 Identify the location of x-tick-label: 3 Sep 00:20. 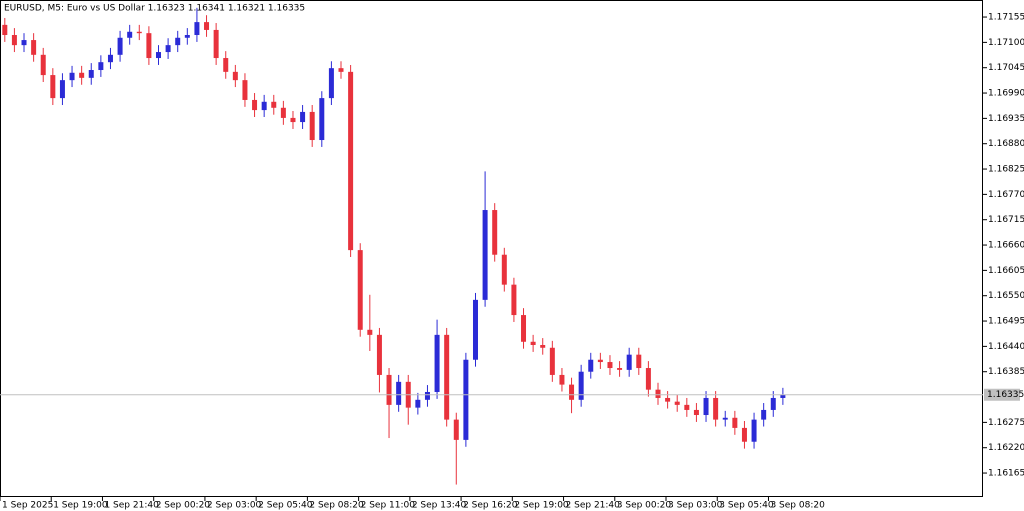
(644, 506).